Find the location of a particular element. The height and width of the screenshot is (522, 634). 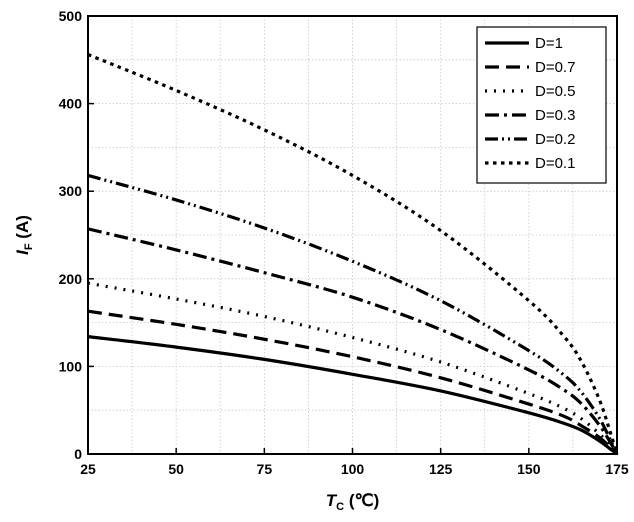

x-tick-label: 25 is located at coordinates (88, 469).